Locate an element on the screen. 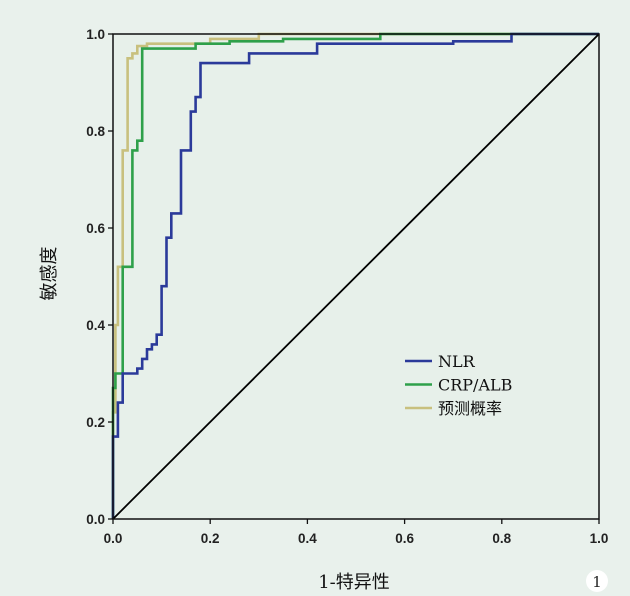 This screenshot has width=630, height=596. corner-badge-circle is located at coordinates (597, 581).